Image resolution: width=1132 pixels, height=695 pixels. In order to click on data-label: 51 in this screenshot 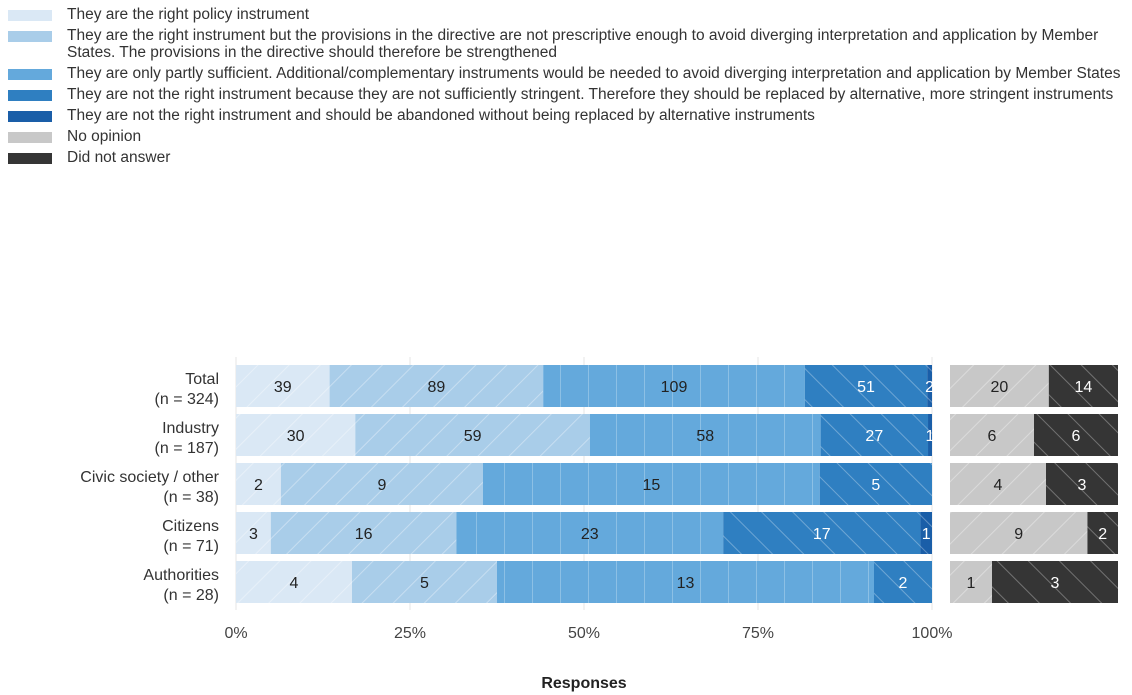, I will do `click(866, 387)`.